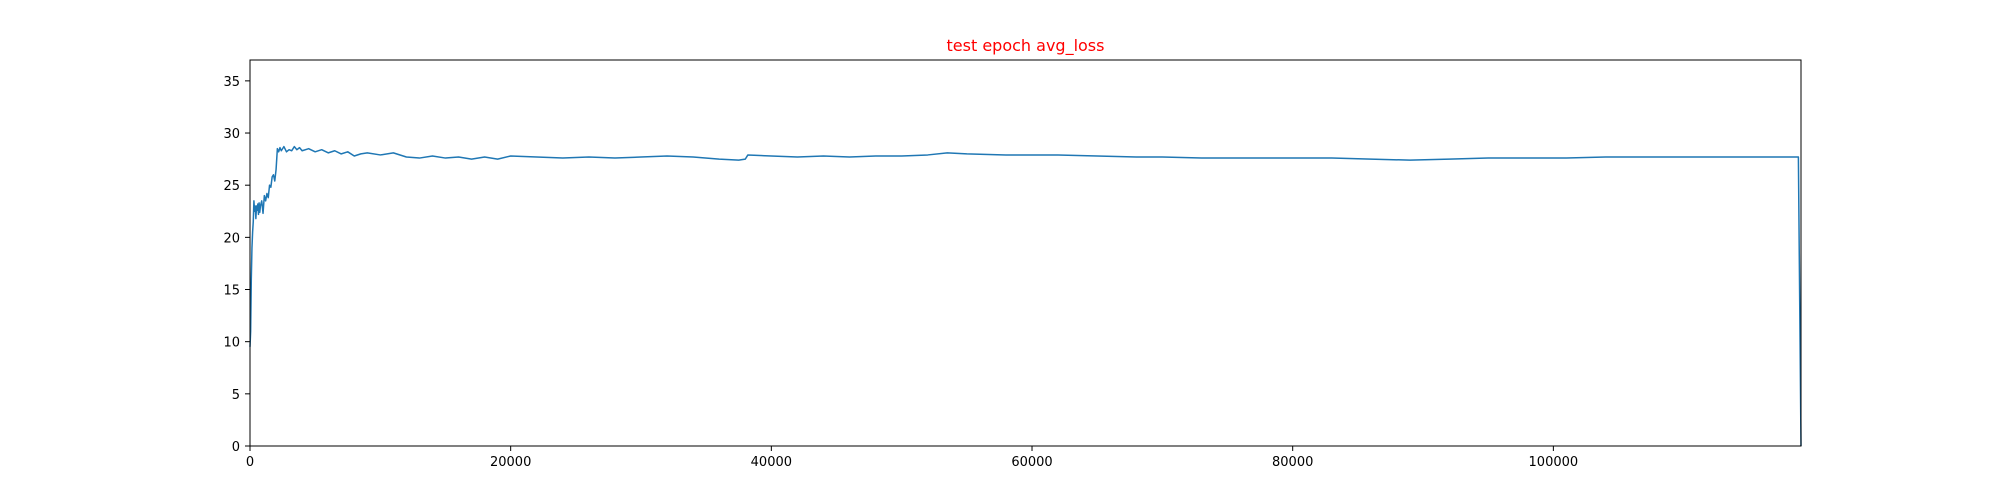  I want to click on y-tick-label: 25, so click(231, 186).